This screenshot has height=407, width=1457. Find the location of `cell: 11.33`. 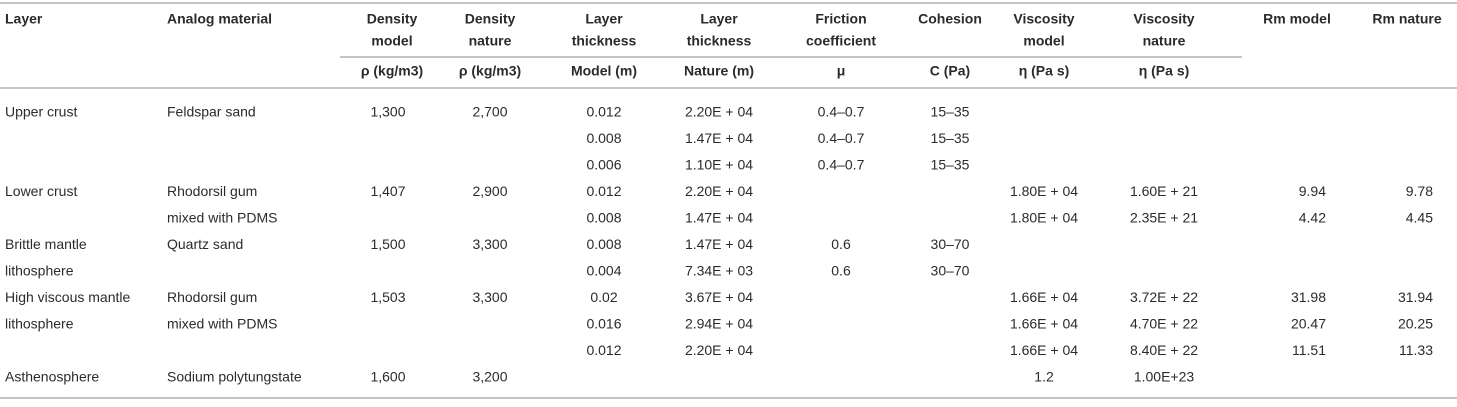

cell: 11.33 is located at coordinates (1416, 350).